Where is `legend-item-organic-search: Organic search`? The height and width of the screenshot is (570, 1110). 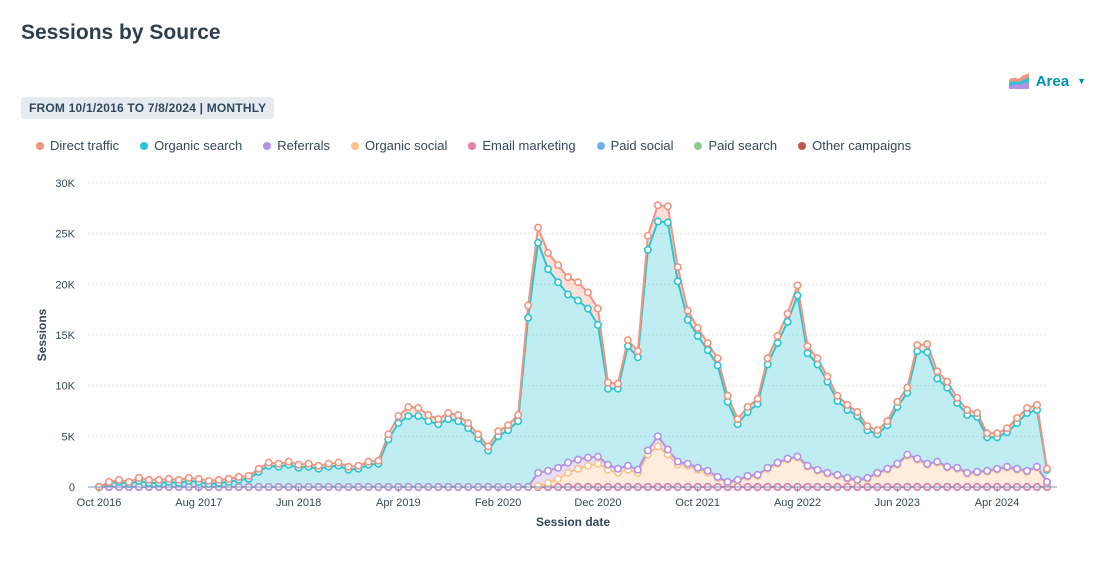
legend-item-organic-search: Organic search is located at coordinates (191, 145).